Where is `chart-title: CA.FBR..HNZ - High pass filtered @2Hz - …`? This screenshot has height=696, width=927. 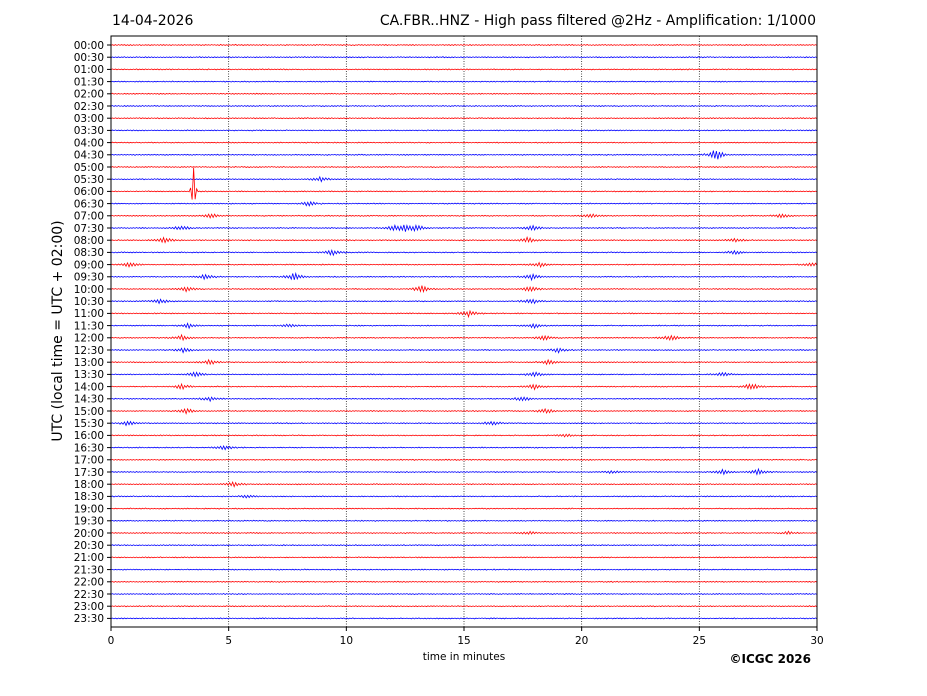 chart-title: CA.FBR..HNZ - High pass filtered @2Hz - … is located at coordinates (598, 21).